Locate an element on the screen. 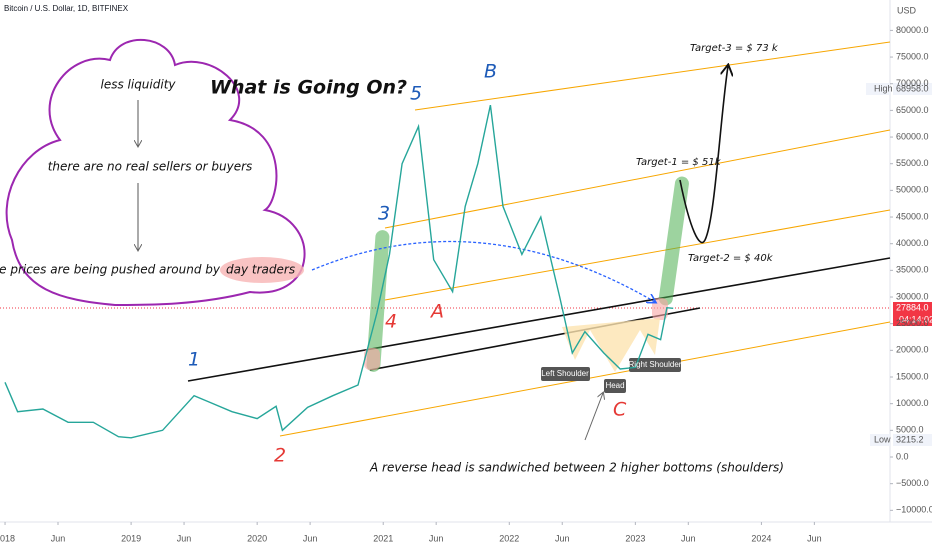 The image size is (932, 550). y-tick-label: 50000.0 is located at coordinates (912, 190).